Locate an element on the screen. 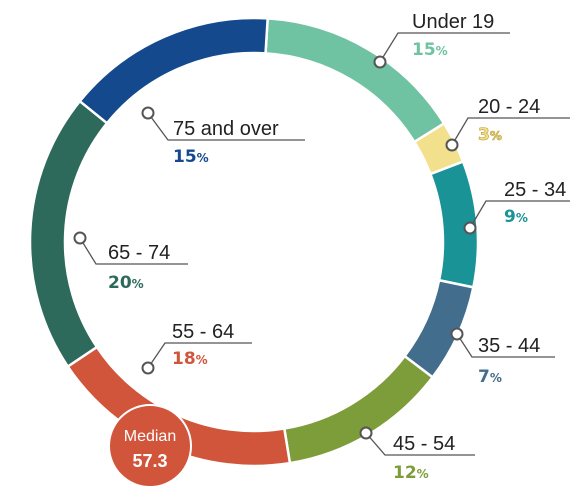 This screenshot has width=587, height=499. value-label-25-34: 9% is located at coordinates (516, 217).